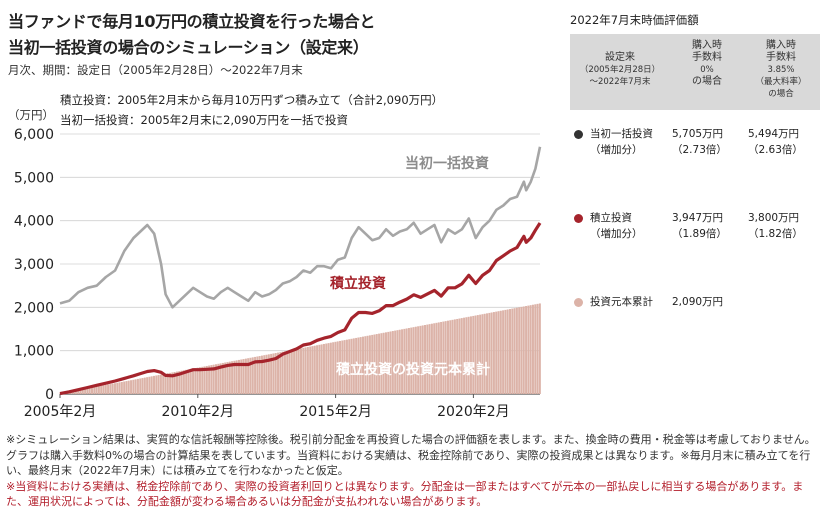  Describe the element at coordinates (699, 150) in the screenshot. I see `row-ikkatsu-v1sub: （2.73倍）` at that location.